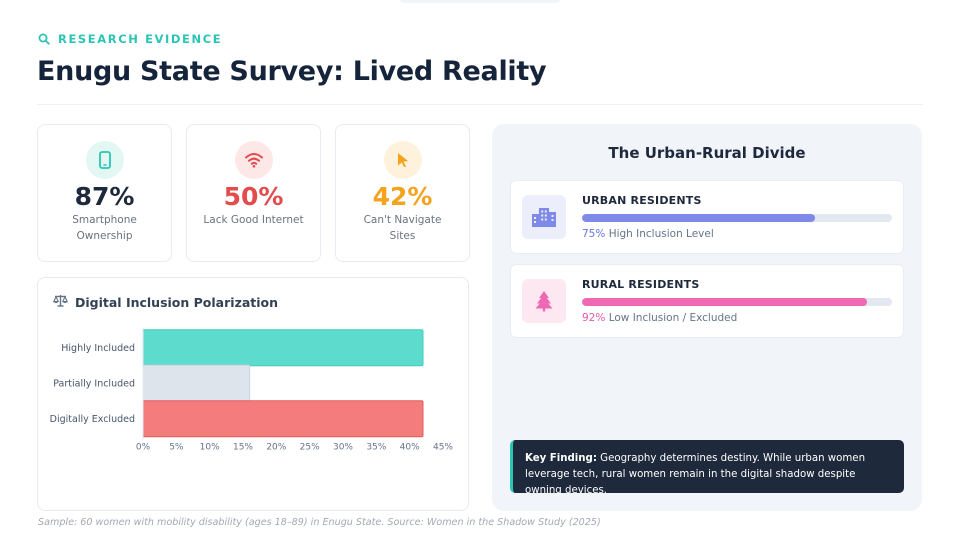 This screenshot has height=540, width=960. What do you see at coordinates (443, 448) in the screenshot?
I see `x-tick-label: 45%` at bounding box center [443, 448].